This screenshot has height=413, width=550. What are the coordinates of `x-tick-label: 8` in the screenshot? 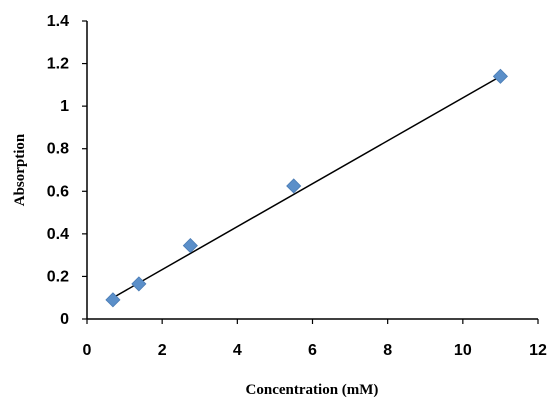 It's located at (387, 350).